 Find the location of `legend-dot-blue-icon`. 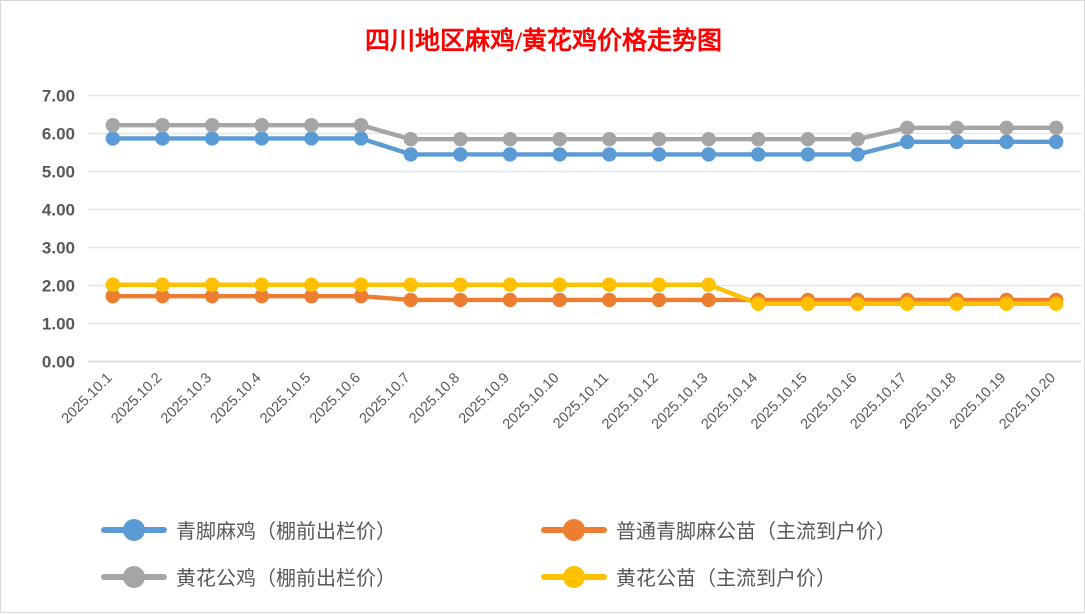

legend-dot-blue-icon is located at coordinates (134, 529).